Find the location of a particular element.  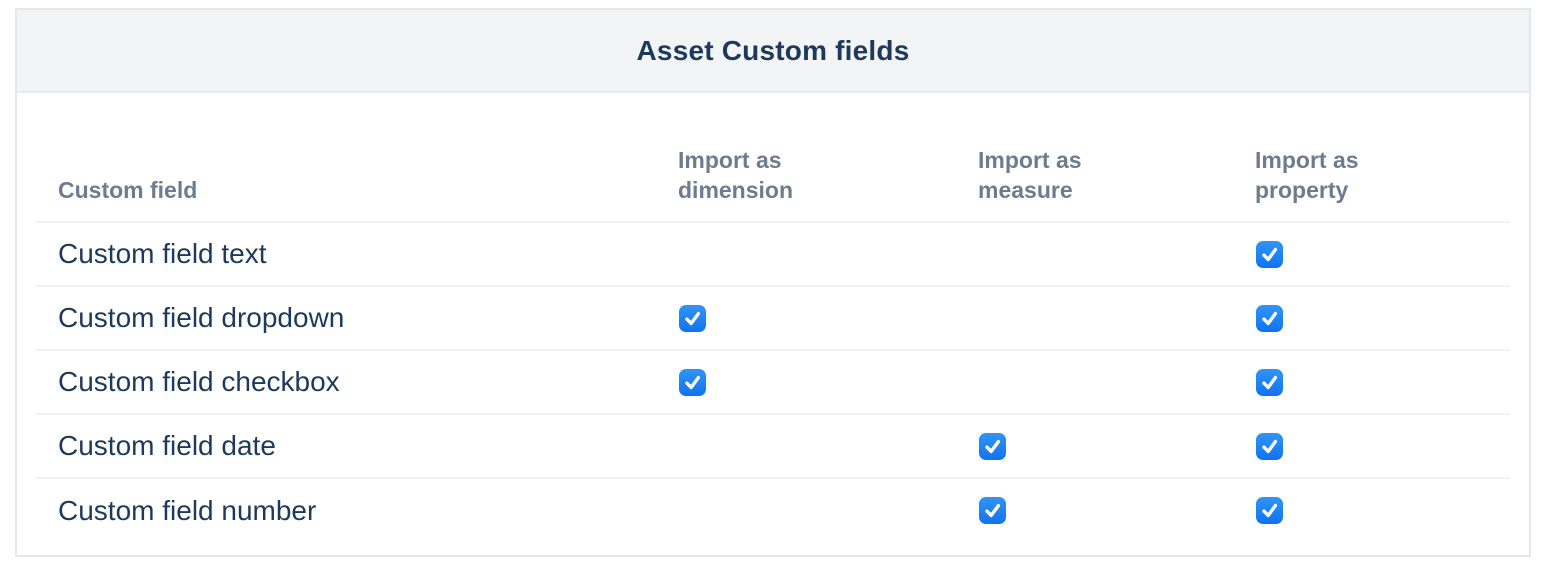

column-header-import-as-dimension: Import as dimension is located at coordinates (736, 175).